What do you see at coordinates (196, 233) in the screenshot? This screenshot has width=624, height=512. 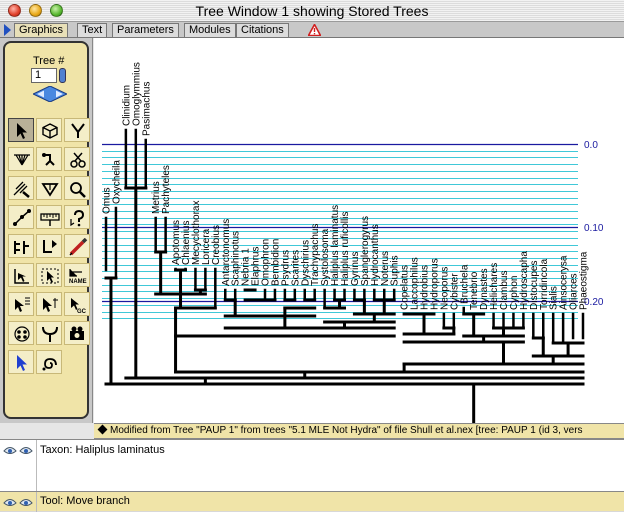 I see `taxon-label: Mecyclothorax` at bounding box center [196, 233].